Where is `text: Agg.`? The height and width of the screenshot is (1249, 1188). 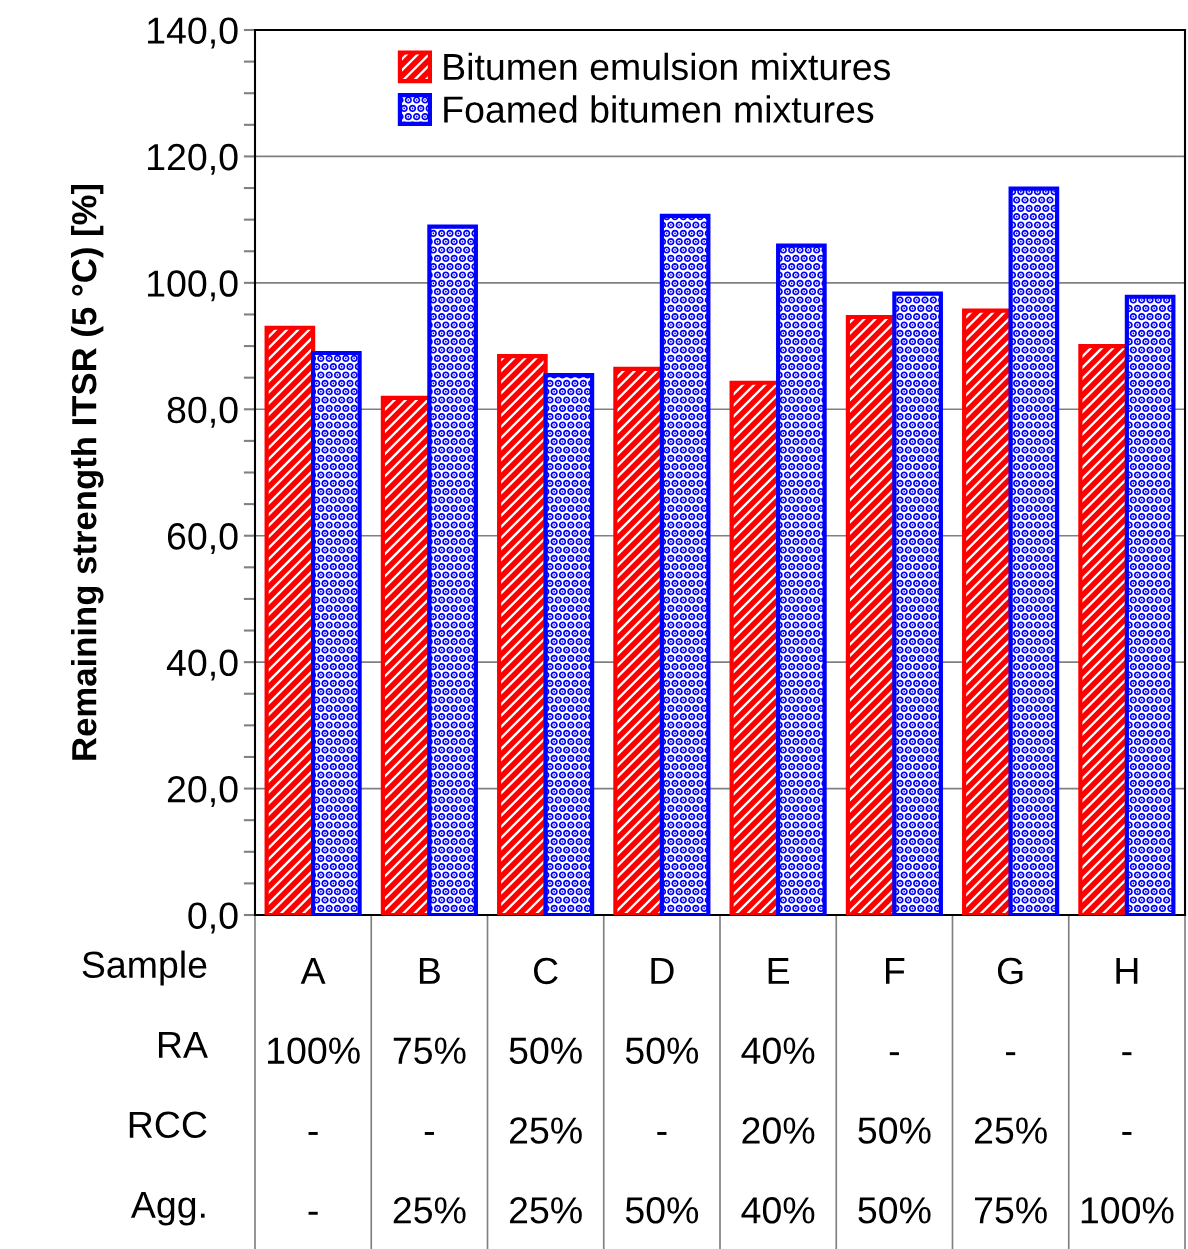 text: Agg. is located at coordinates (167, 1208).